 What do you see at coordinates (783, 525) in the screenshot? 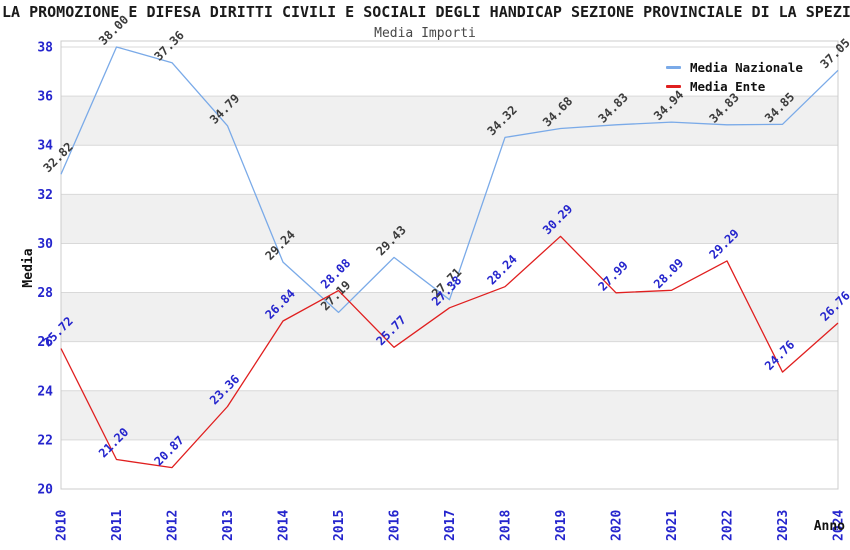
I see `x-tick-label-2023: 2023` at bounding box center [783, 525].